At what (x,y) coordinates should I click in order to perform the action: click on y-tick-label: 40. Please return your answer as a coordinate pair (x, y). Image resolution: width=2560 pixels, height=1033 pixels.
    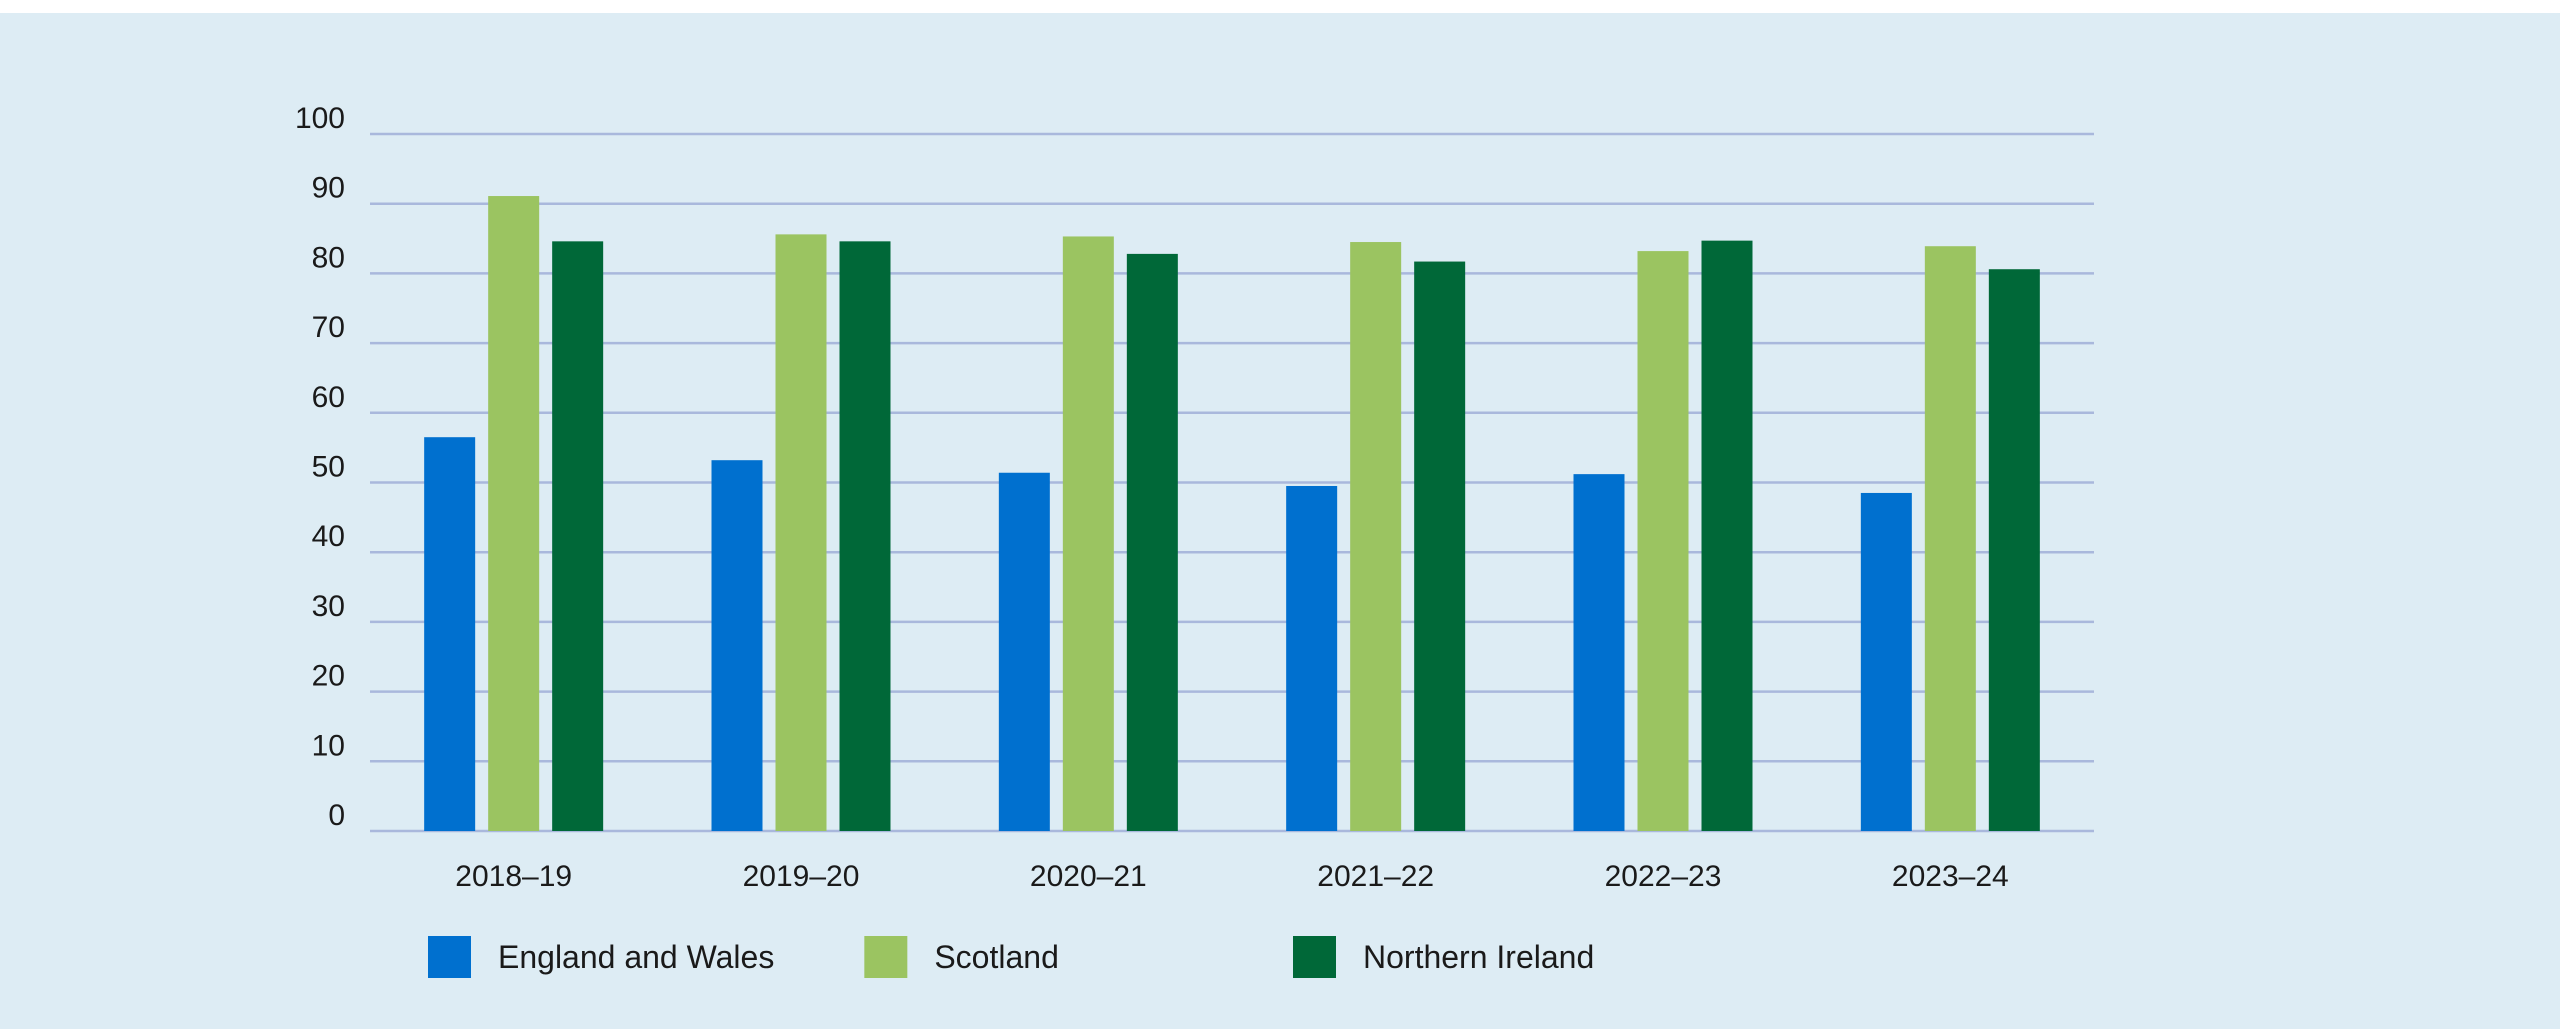
    Looking at the image, I should click on (328, 536).